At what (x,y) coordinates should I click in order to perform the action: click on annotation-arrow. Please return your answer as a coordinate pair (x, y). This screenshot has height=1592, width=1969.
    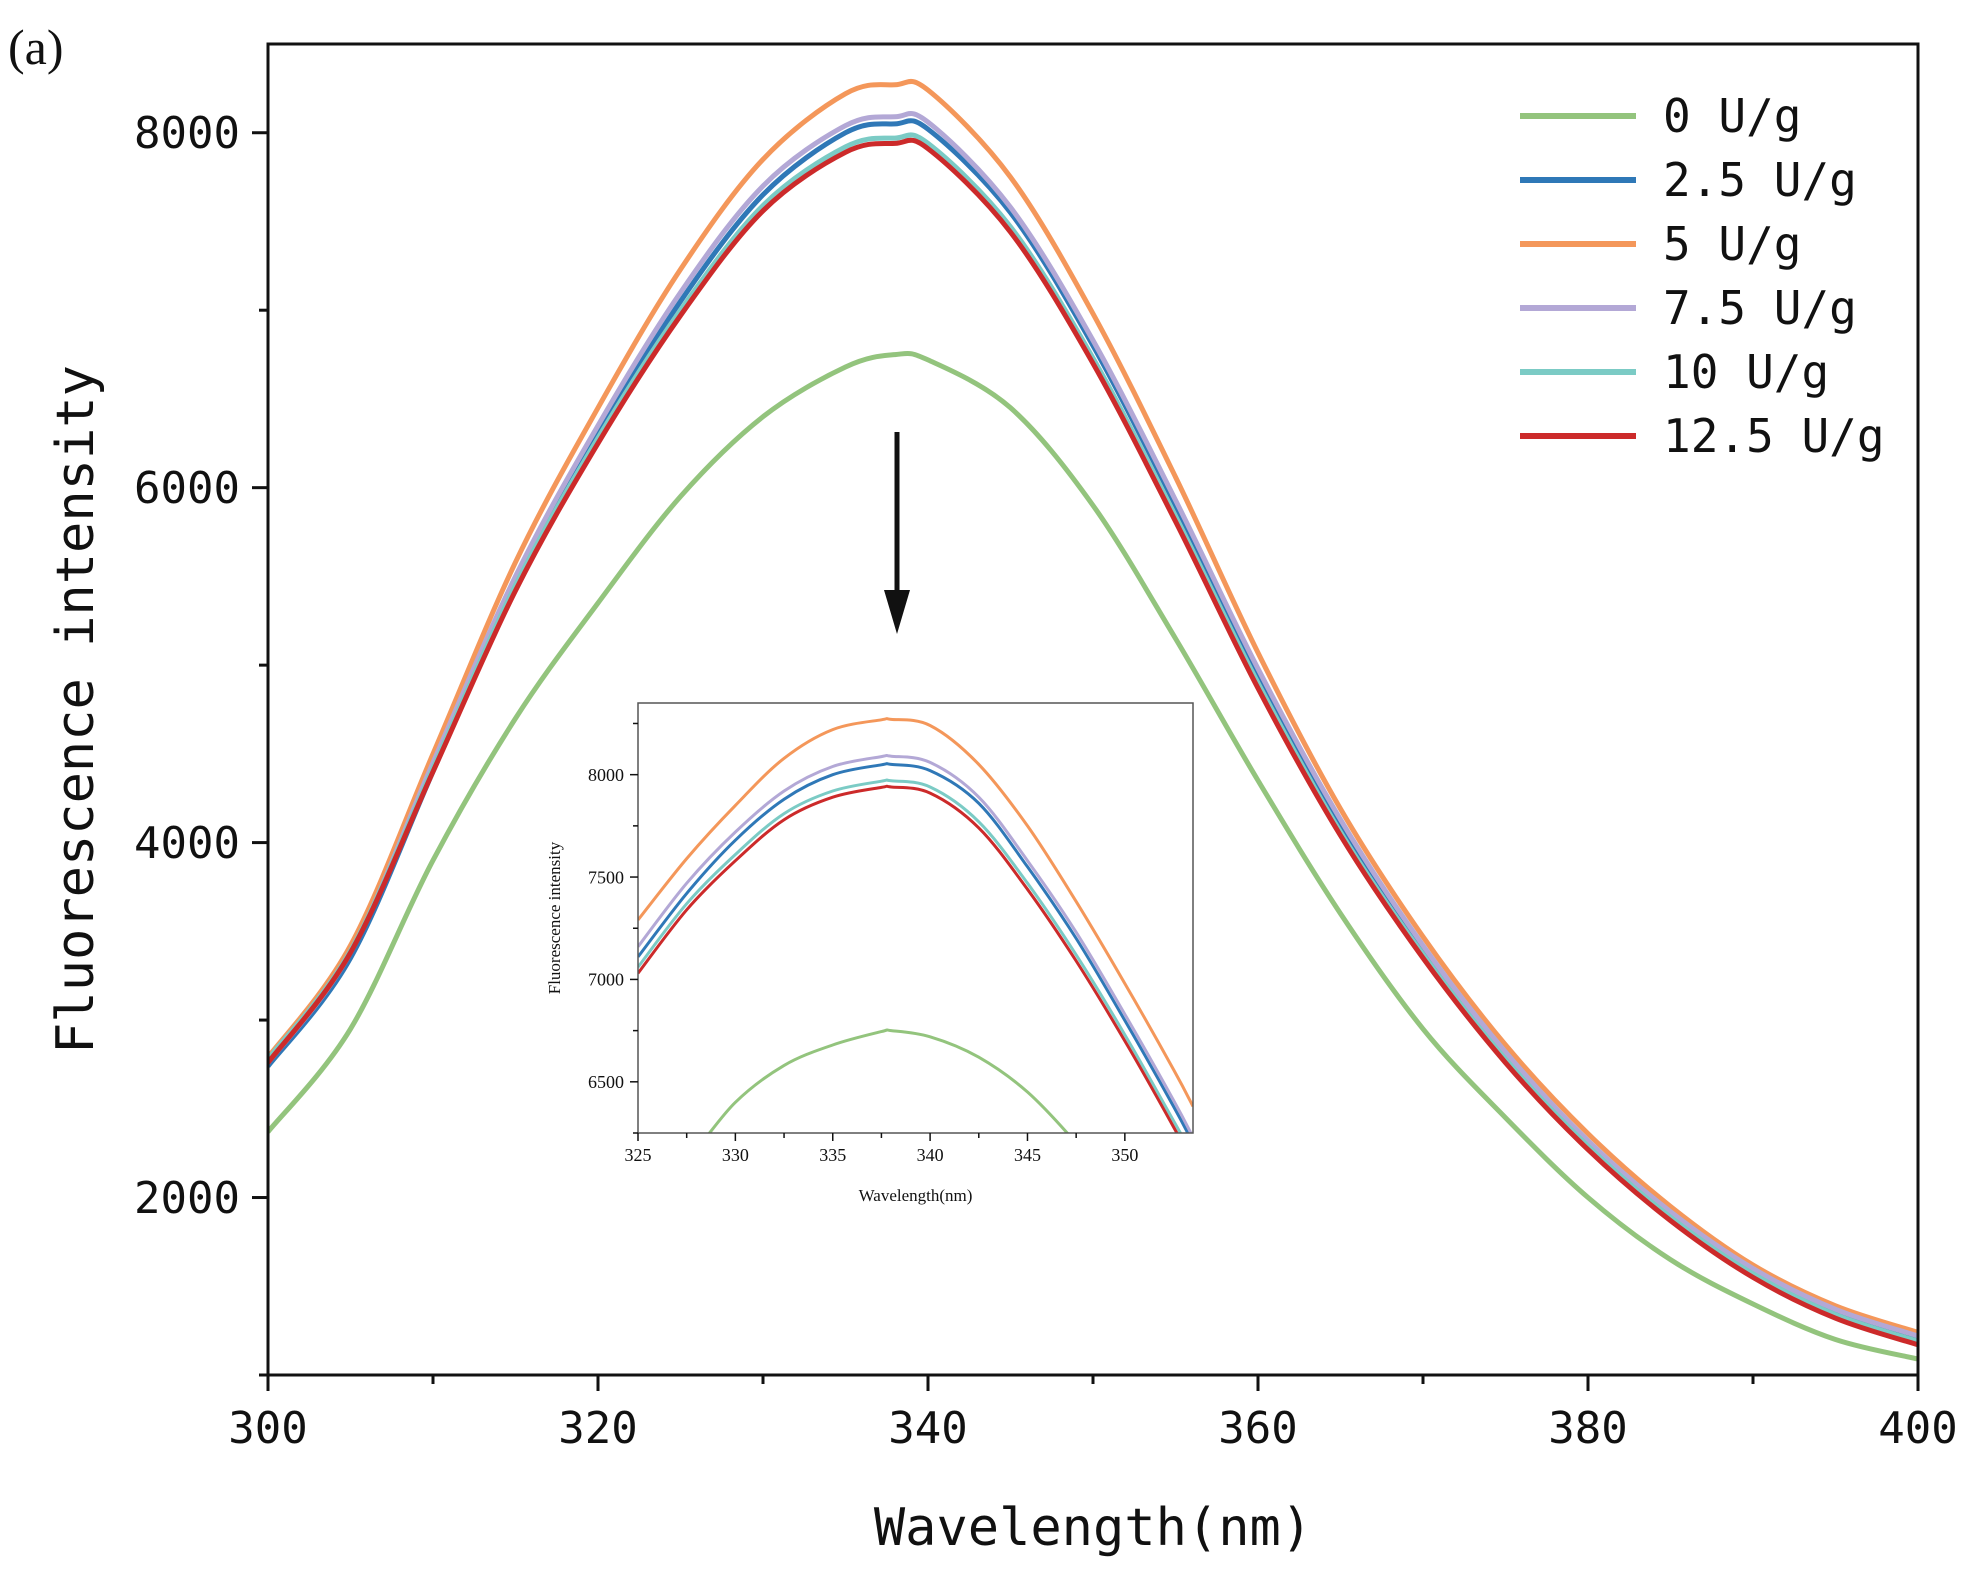
    Looking at the image, I should click on (897, 533).